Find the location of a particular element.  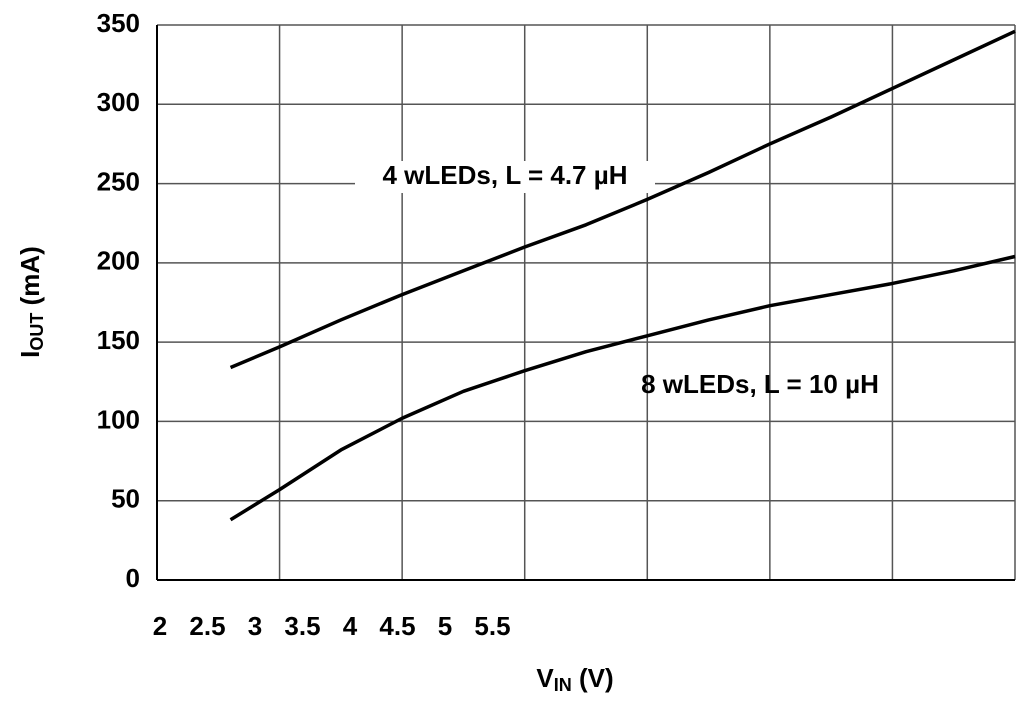

y-tick-label: 200 is located at coordinates (118, 261).